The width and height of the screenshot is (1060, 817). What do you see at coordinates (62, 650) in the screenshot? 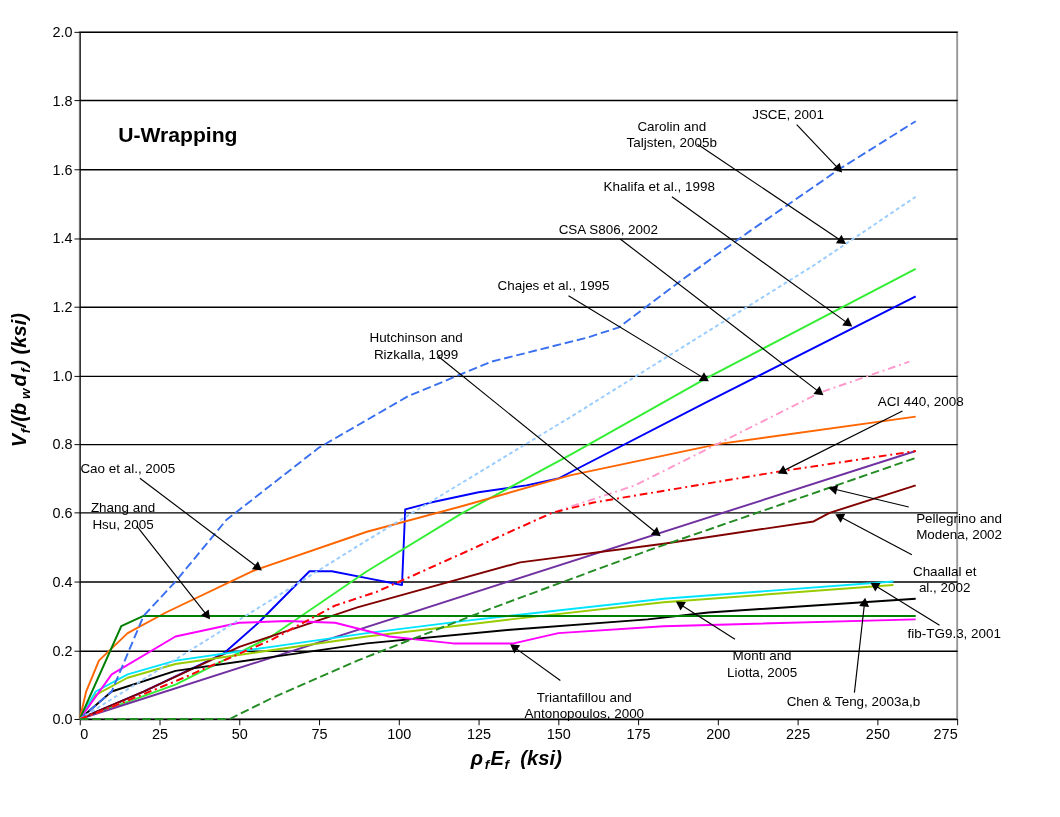
I see `y-tick-label: 0.2` at bounding box center [62, 650].